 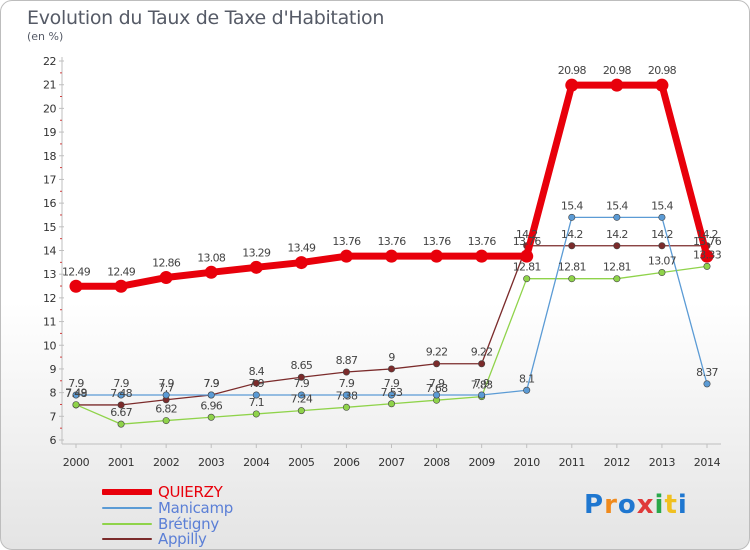 What do you see at coordinates (206, 18) in the screenshot?
I see `chart-title: Evolution du Taux de Taxe d'Habitation` at bounding box center [206, 18].